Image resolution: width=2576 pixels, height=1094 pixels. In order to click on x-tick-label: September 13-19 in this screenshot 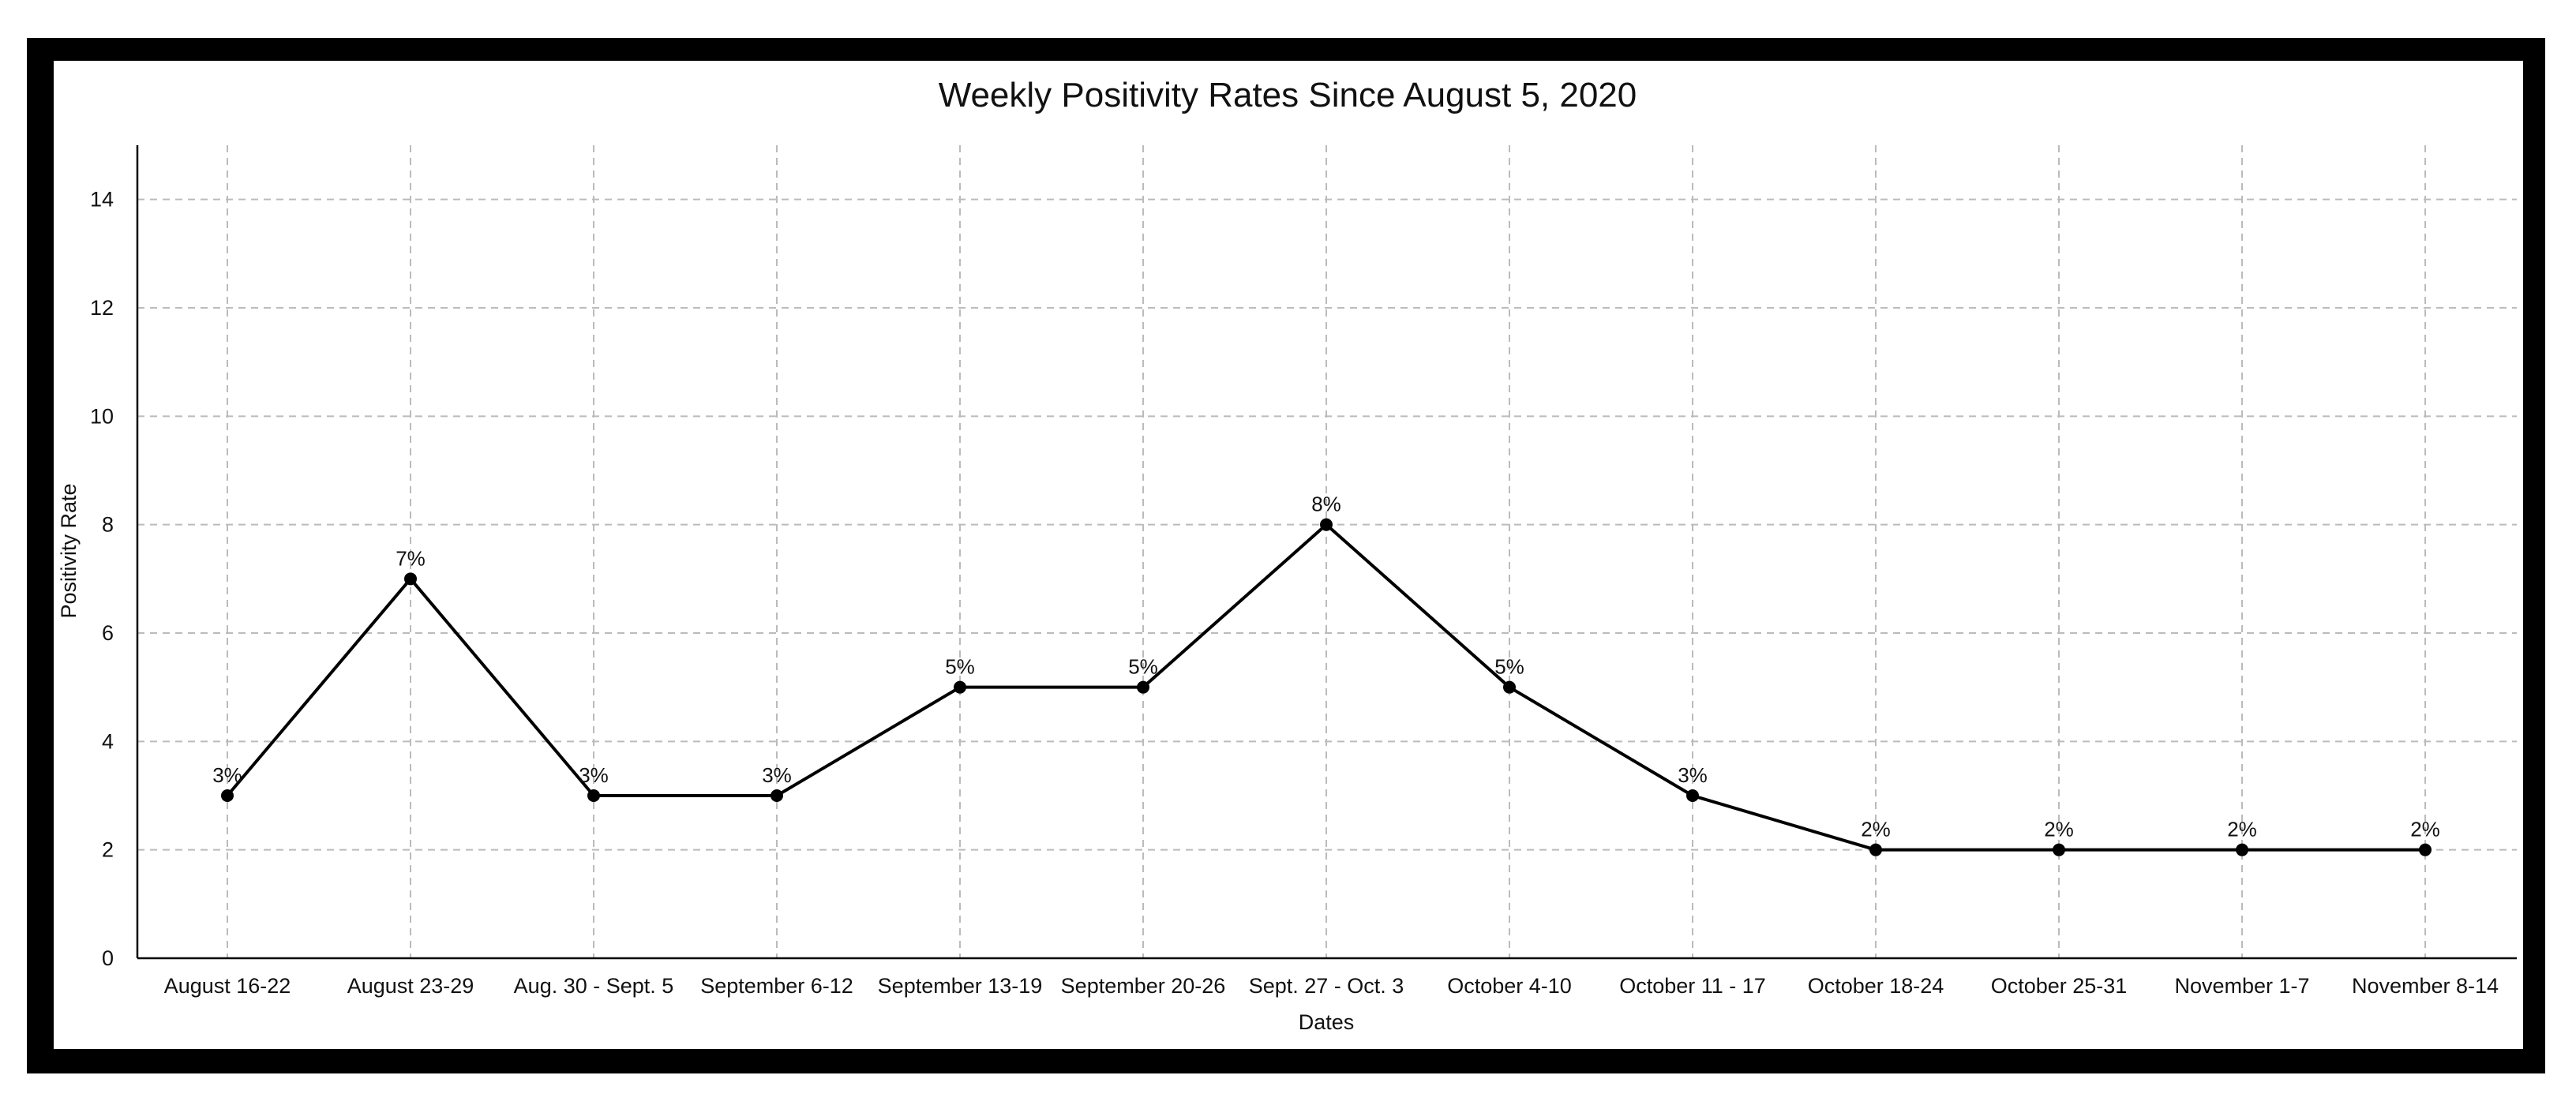, I will do `click(960, 986)`.